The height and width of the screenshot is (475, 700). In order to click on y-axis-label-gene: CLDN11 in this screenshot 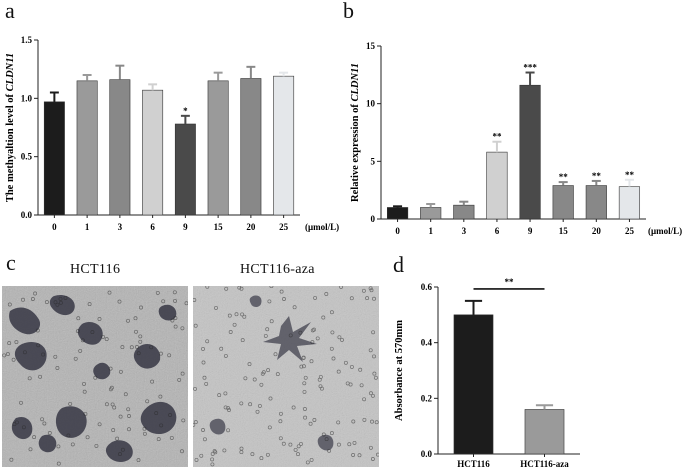, I will do `click(355, 82)`.